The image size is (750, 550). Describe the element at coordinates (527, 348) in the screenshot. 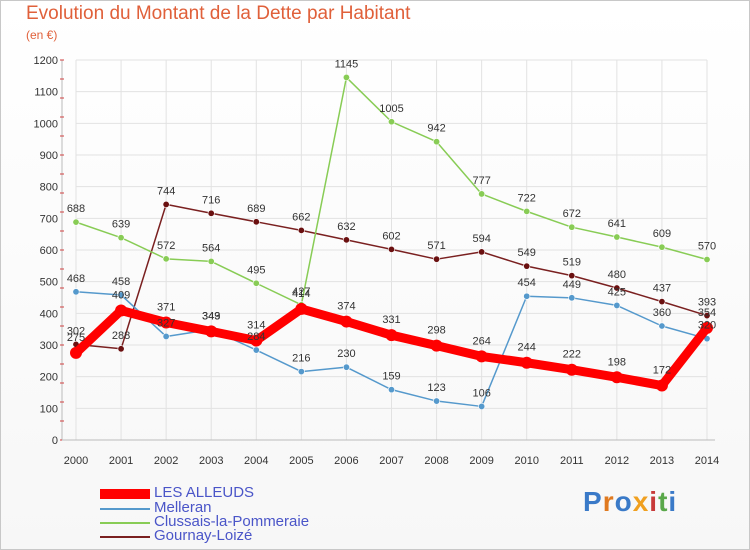

I see `data-label-les-alleuds: 244` at that location.